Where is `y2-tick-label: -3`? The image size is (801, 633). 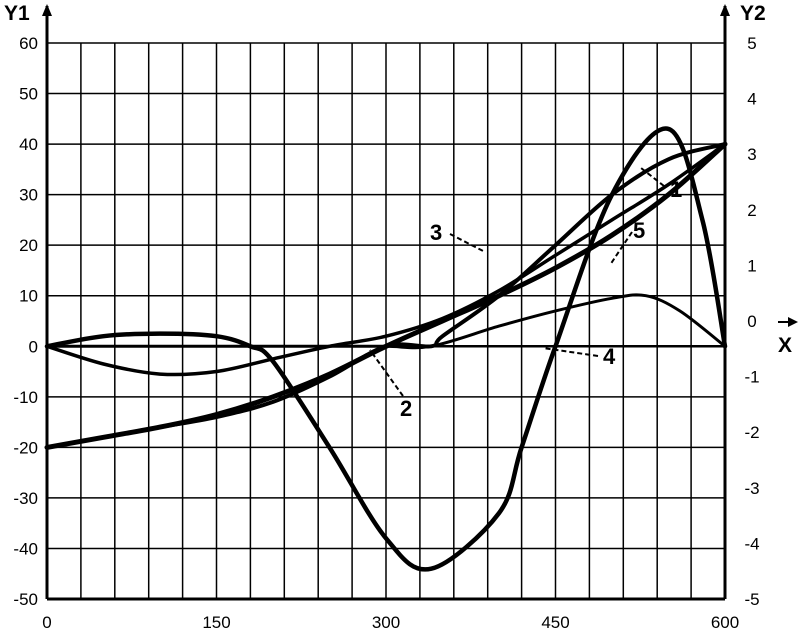
y2-tick-label: -3 is located at coordinates (751, 488).